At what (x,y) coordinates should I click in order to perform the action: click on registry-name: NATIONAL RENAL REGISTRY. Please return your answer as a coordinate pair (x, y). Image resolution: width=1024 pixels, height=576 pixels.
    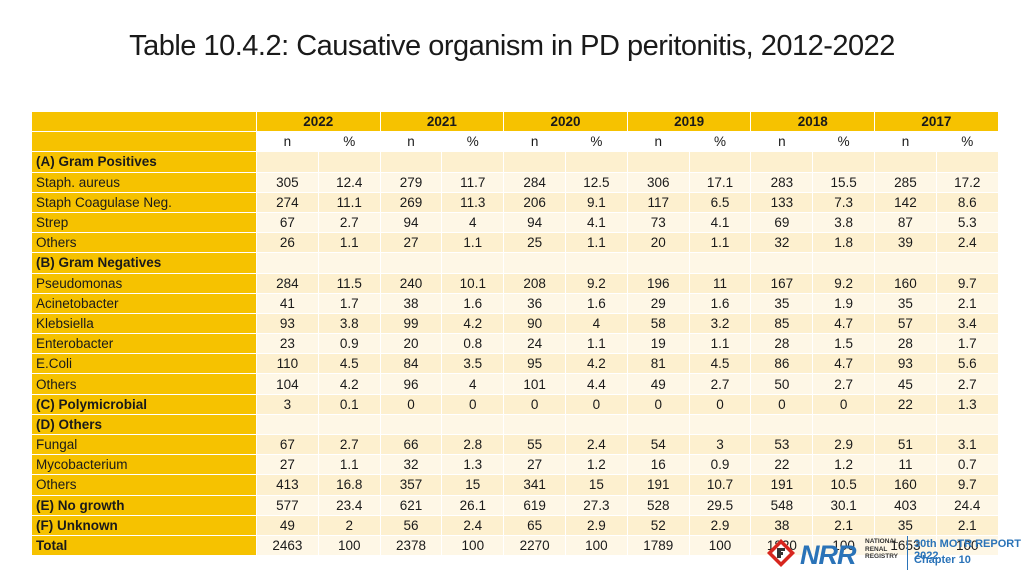
    Looking at the image, I should click on (881, 549).